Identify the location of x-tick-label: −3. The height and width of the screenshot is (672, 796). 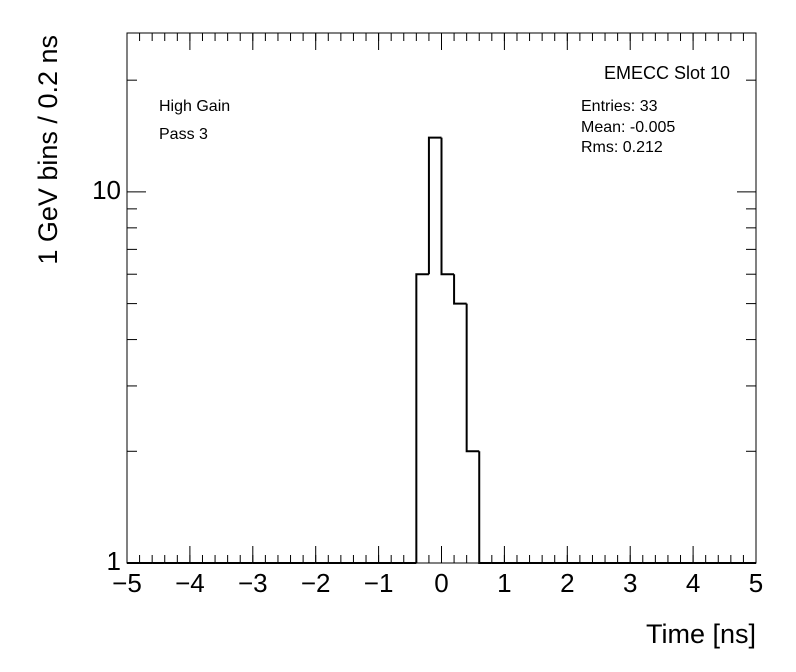
(253, 583).